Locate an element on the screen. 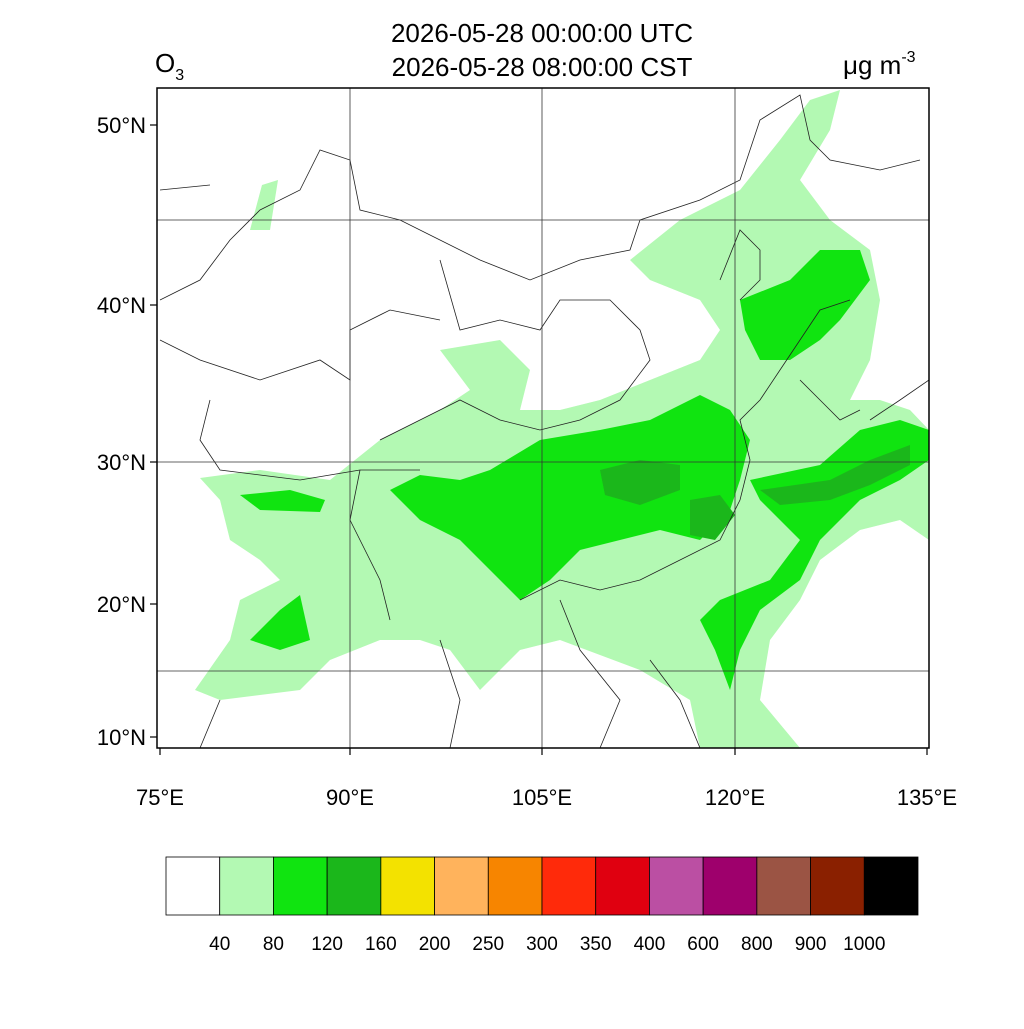 The image size is (1024, 1029). colorbar-label: 40 is located at coordinates (219, 944).